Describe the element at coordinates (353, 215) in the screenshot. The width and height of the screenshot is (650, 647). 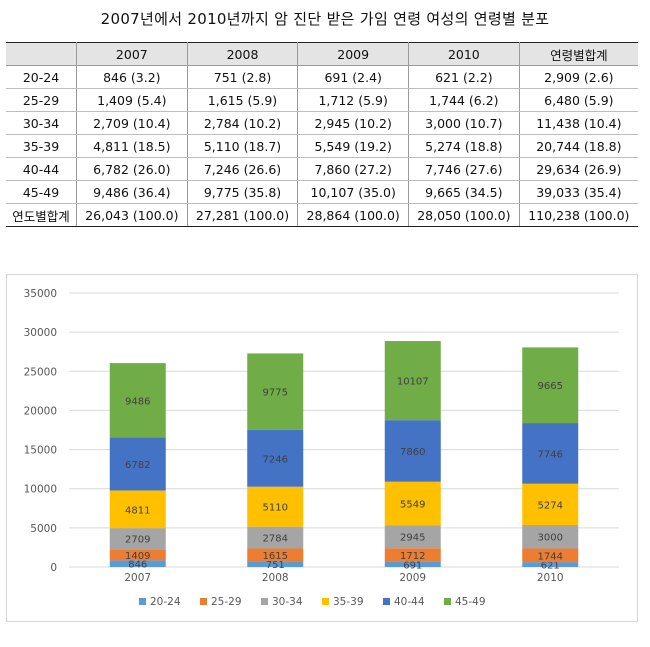
I see `table-cell: 28,864 (100.0)` at that location.